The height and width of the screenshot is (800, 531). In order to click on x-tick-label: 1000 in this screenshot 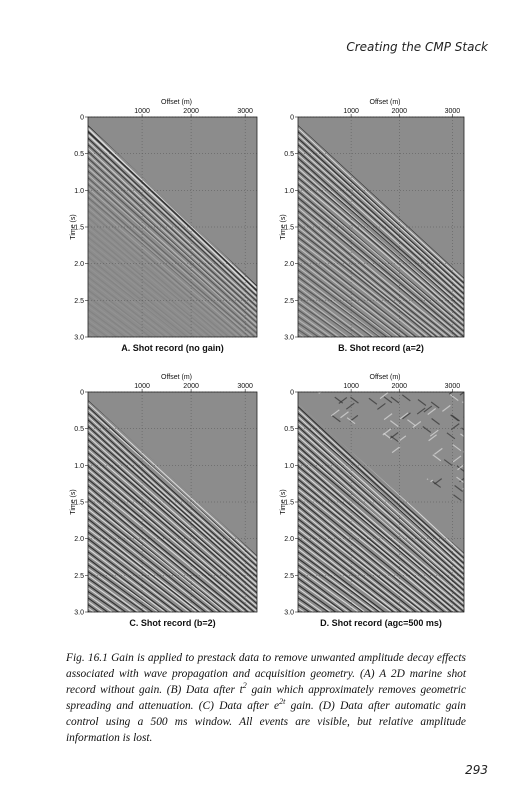, I will do `click(351, 386)`.